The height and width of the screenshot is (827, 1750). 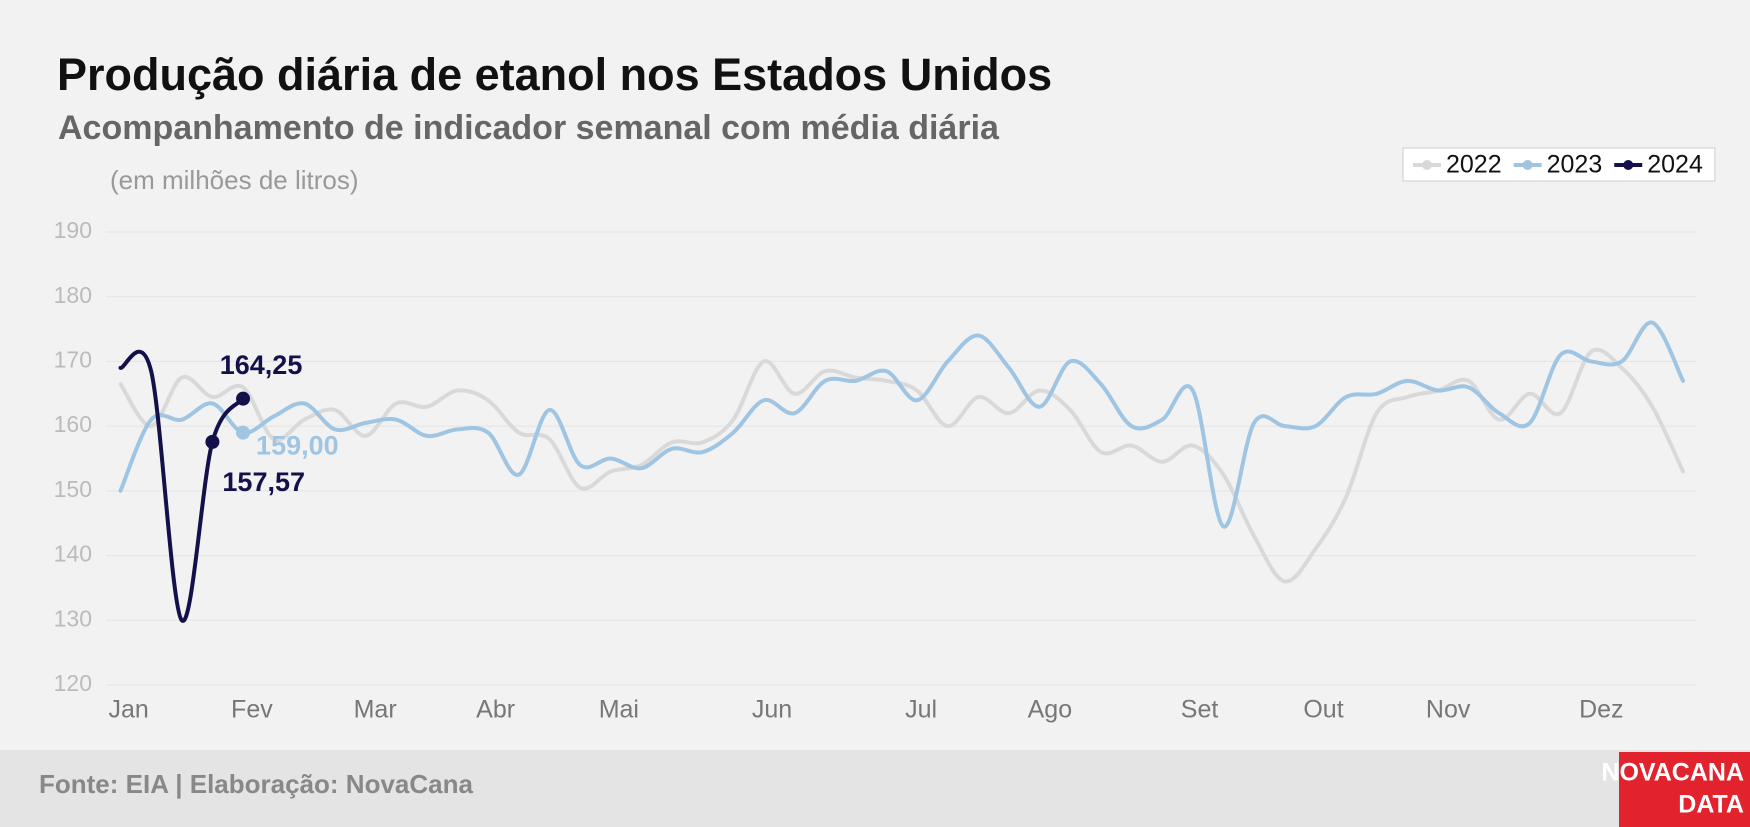 What do you see at coordinates (1200, 710) in the screenshot?
I see `x-tick-label: Set` at bounding box center [1200, 710].